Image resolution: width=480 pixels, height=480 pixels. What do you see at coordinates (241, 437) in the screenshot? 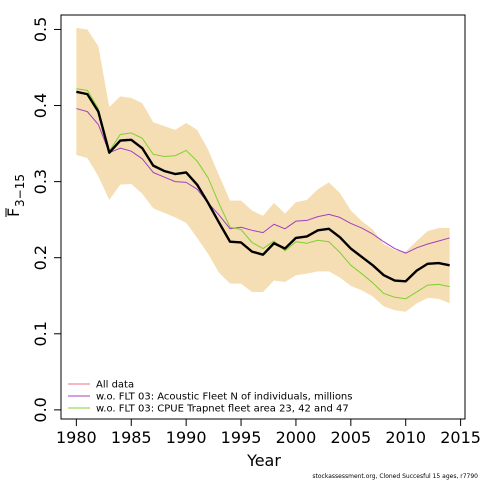
I see `x-tick-label: 1995` at bounding box center [241, 437].